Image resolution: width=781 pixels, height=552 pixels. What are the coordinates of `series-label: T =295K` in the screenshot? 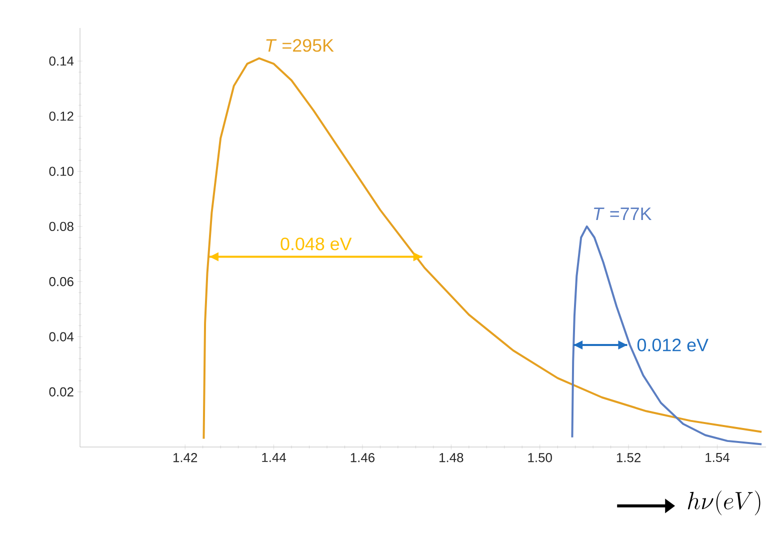 It's located at (300, 45).